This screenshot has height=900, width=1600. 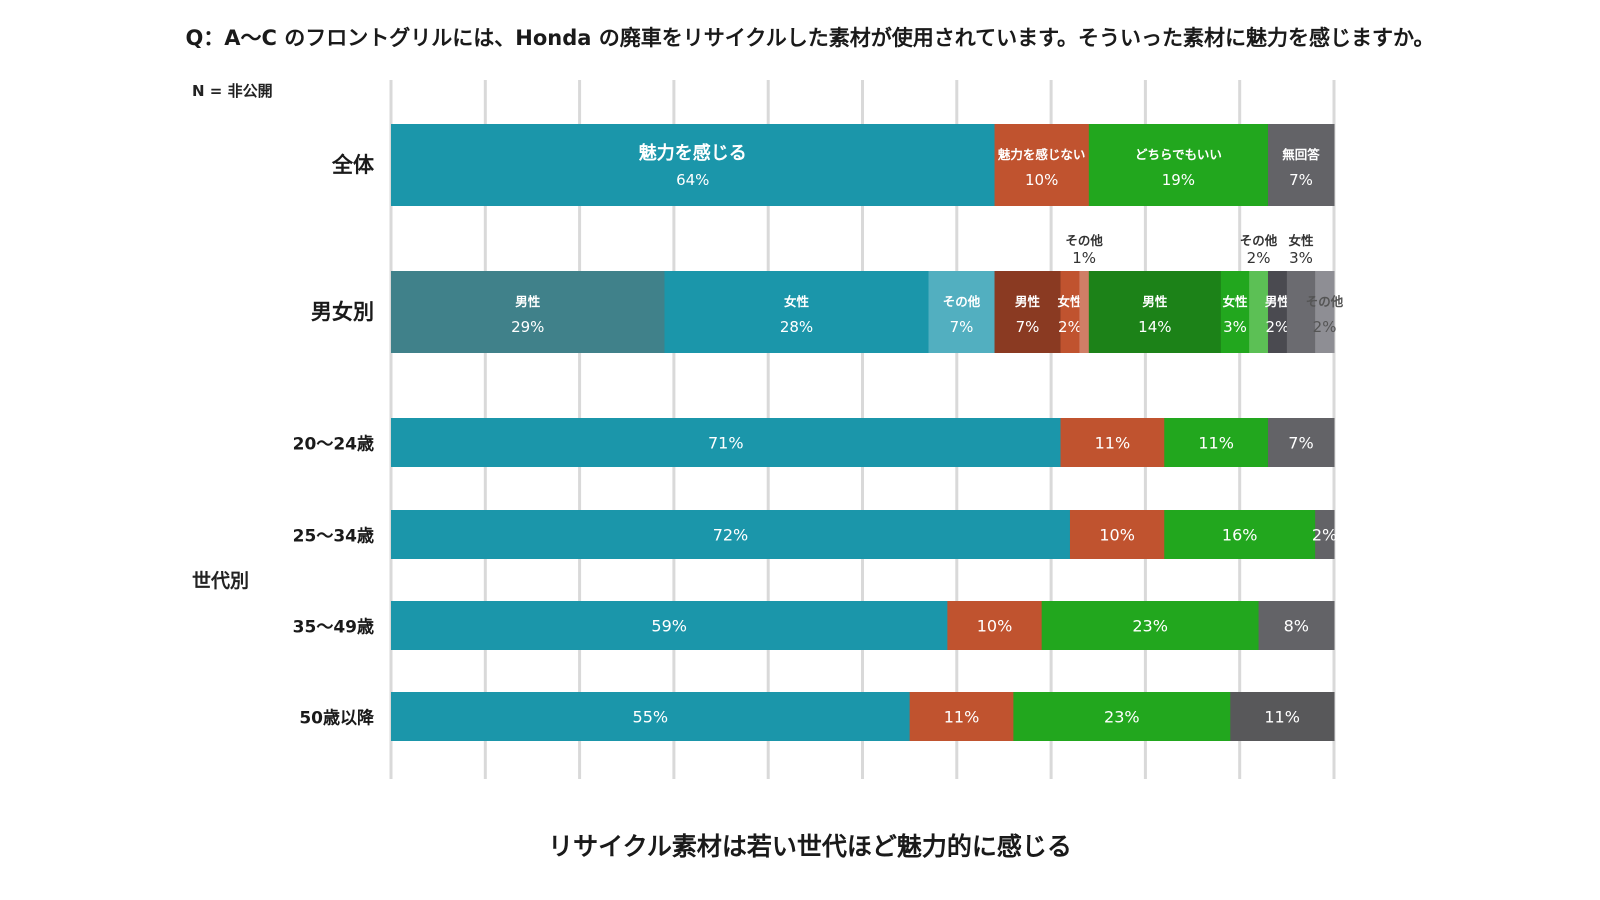 I want to click on segment-value-label: 55%, so click(x=651, y=717).